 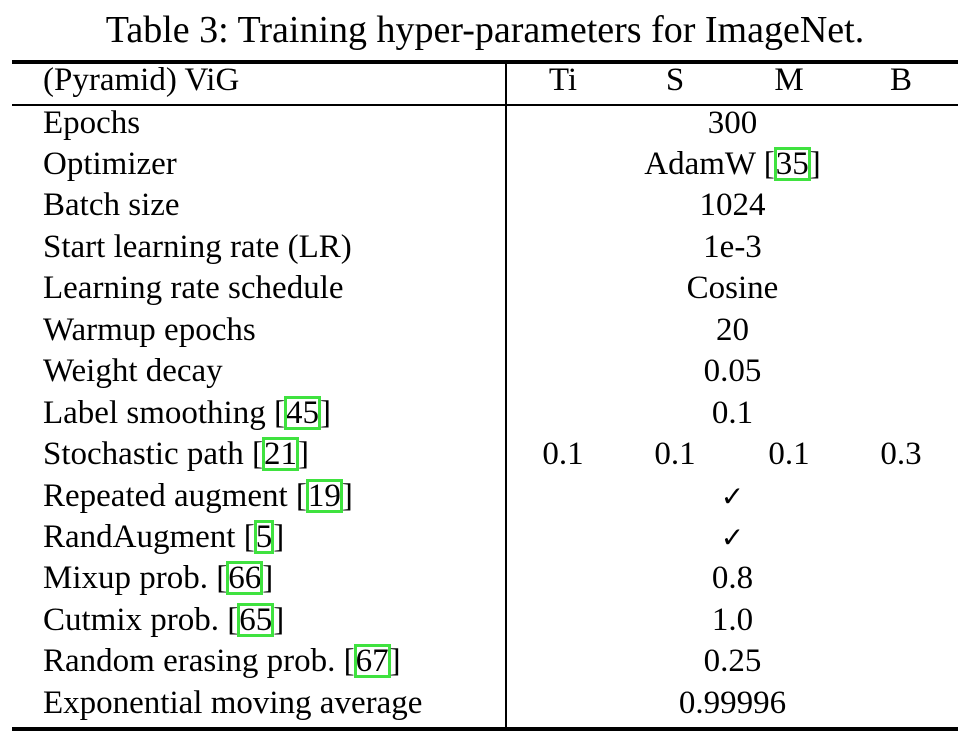 What do you see at coordinates (256, 620) in the screenshot?
I see `citation-link: 65` at bounding box center [256, 620].